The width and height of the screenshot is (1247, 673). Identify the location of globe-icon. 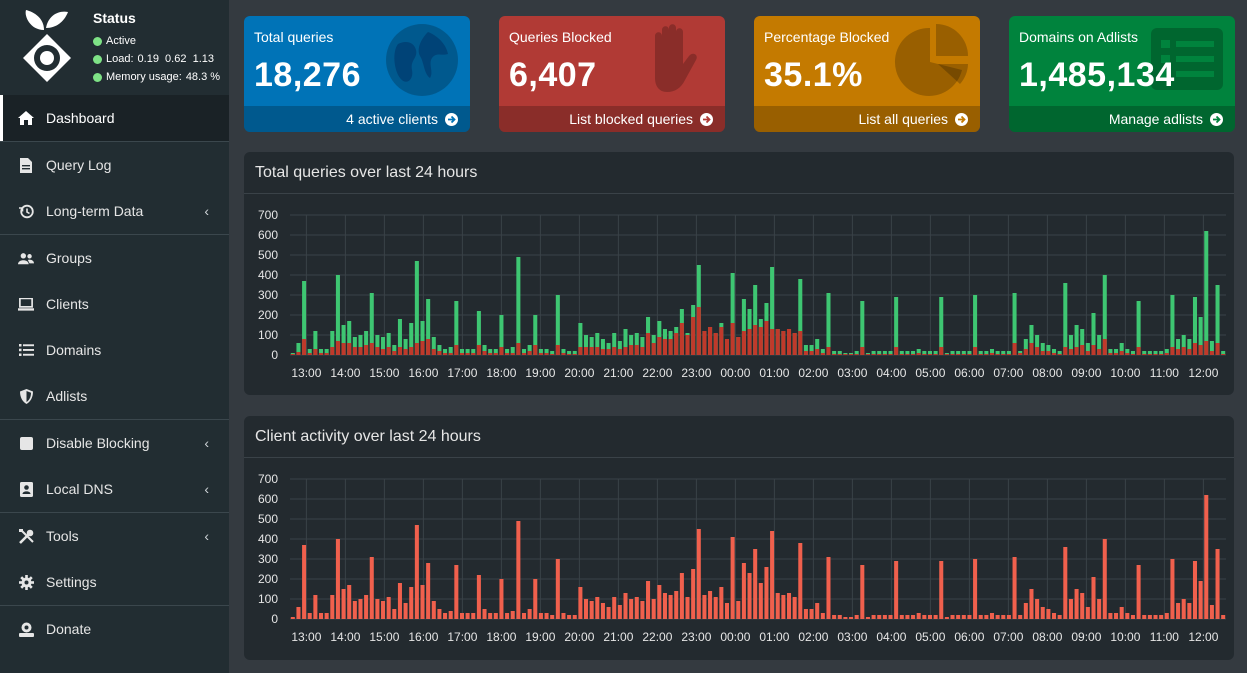
(422, 60).